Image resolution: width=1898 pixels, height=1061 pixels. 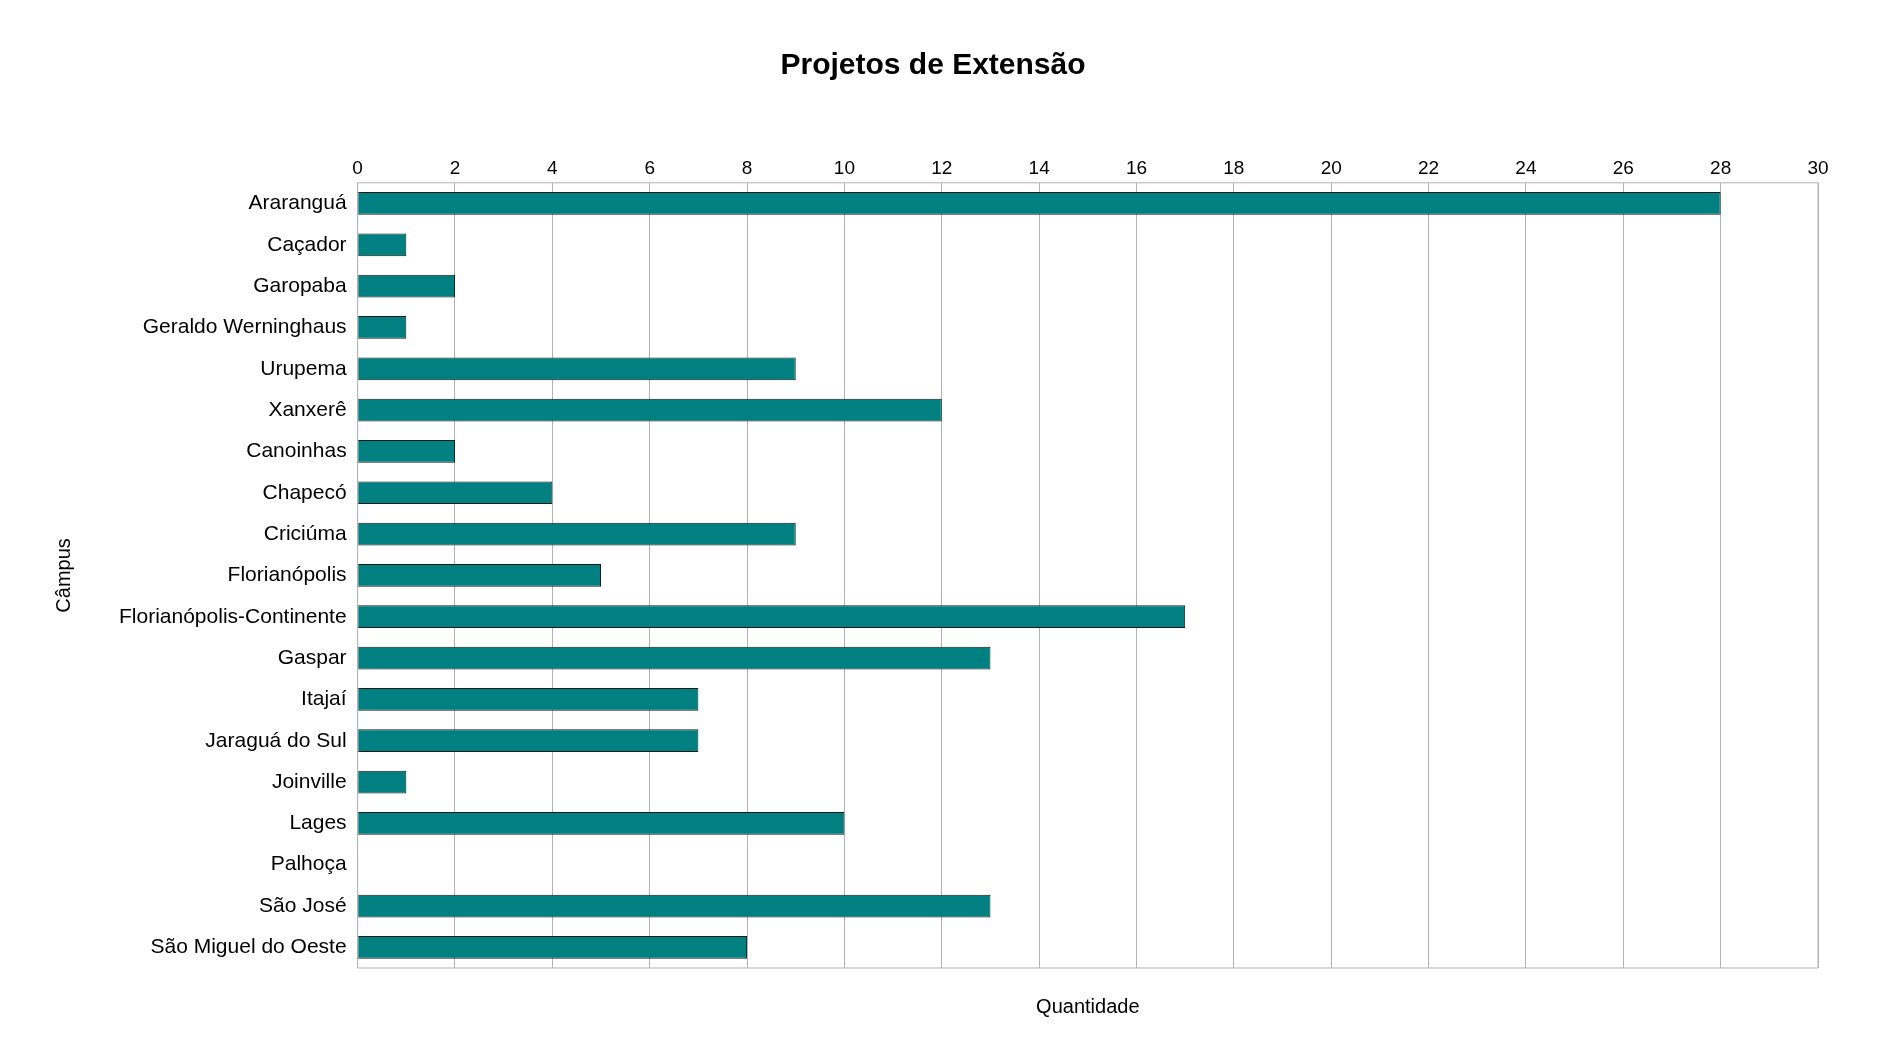 What do you see at coordinates (307, 408) in the screenshot?
I see `y-tick-label: Xanxerê` at bounding box center [307, 408].